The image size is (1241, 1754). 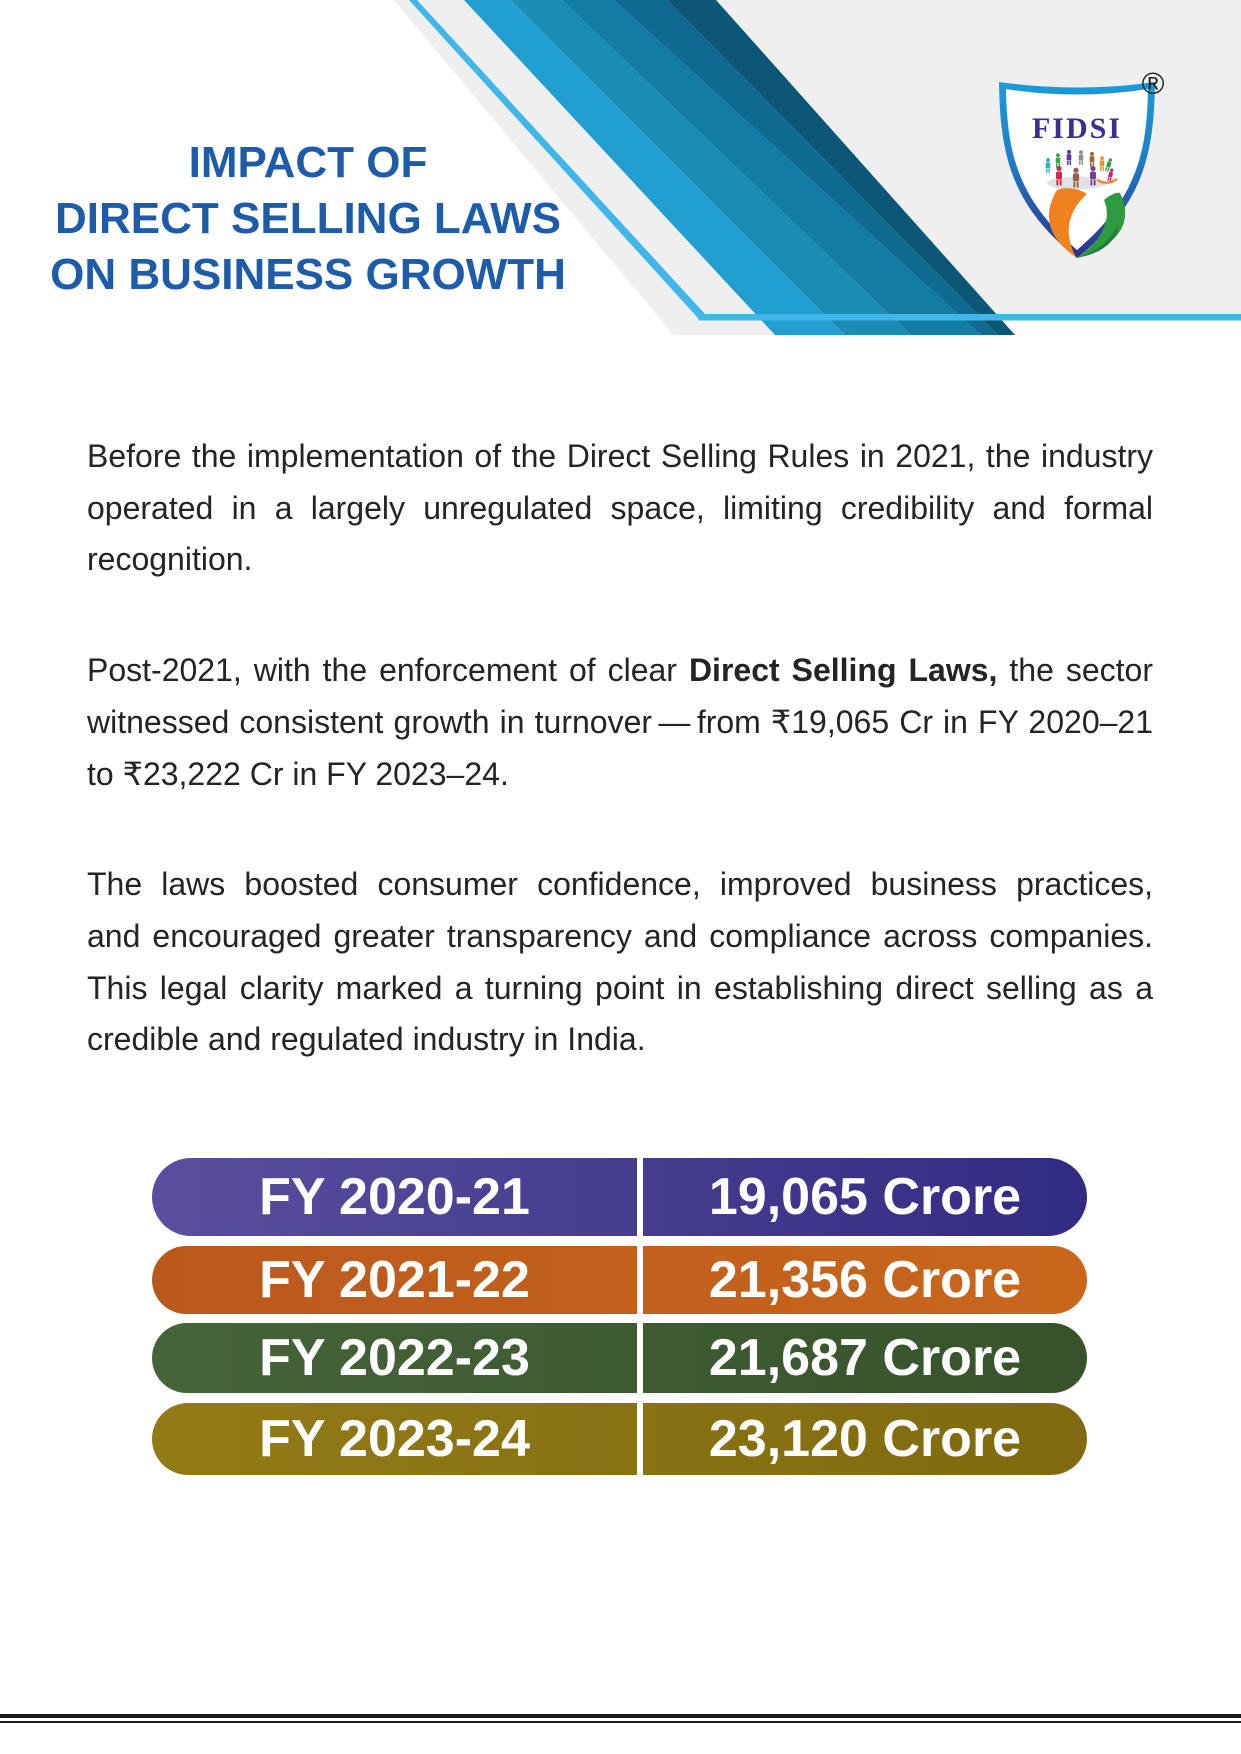 What do you see at coordinates (1077, 128) in the screenshot?
I see `logo-text: FIDSI` at bounding box center [1077, 128].